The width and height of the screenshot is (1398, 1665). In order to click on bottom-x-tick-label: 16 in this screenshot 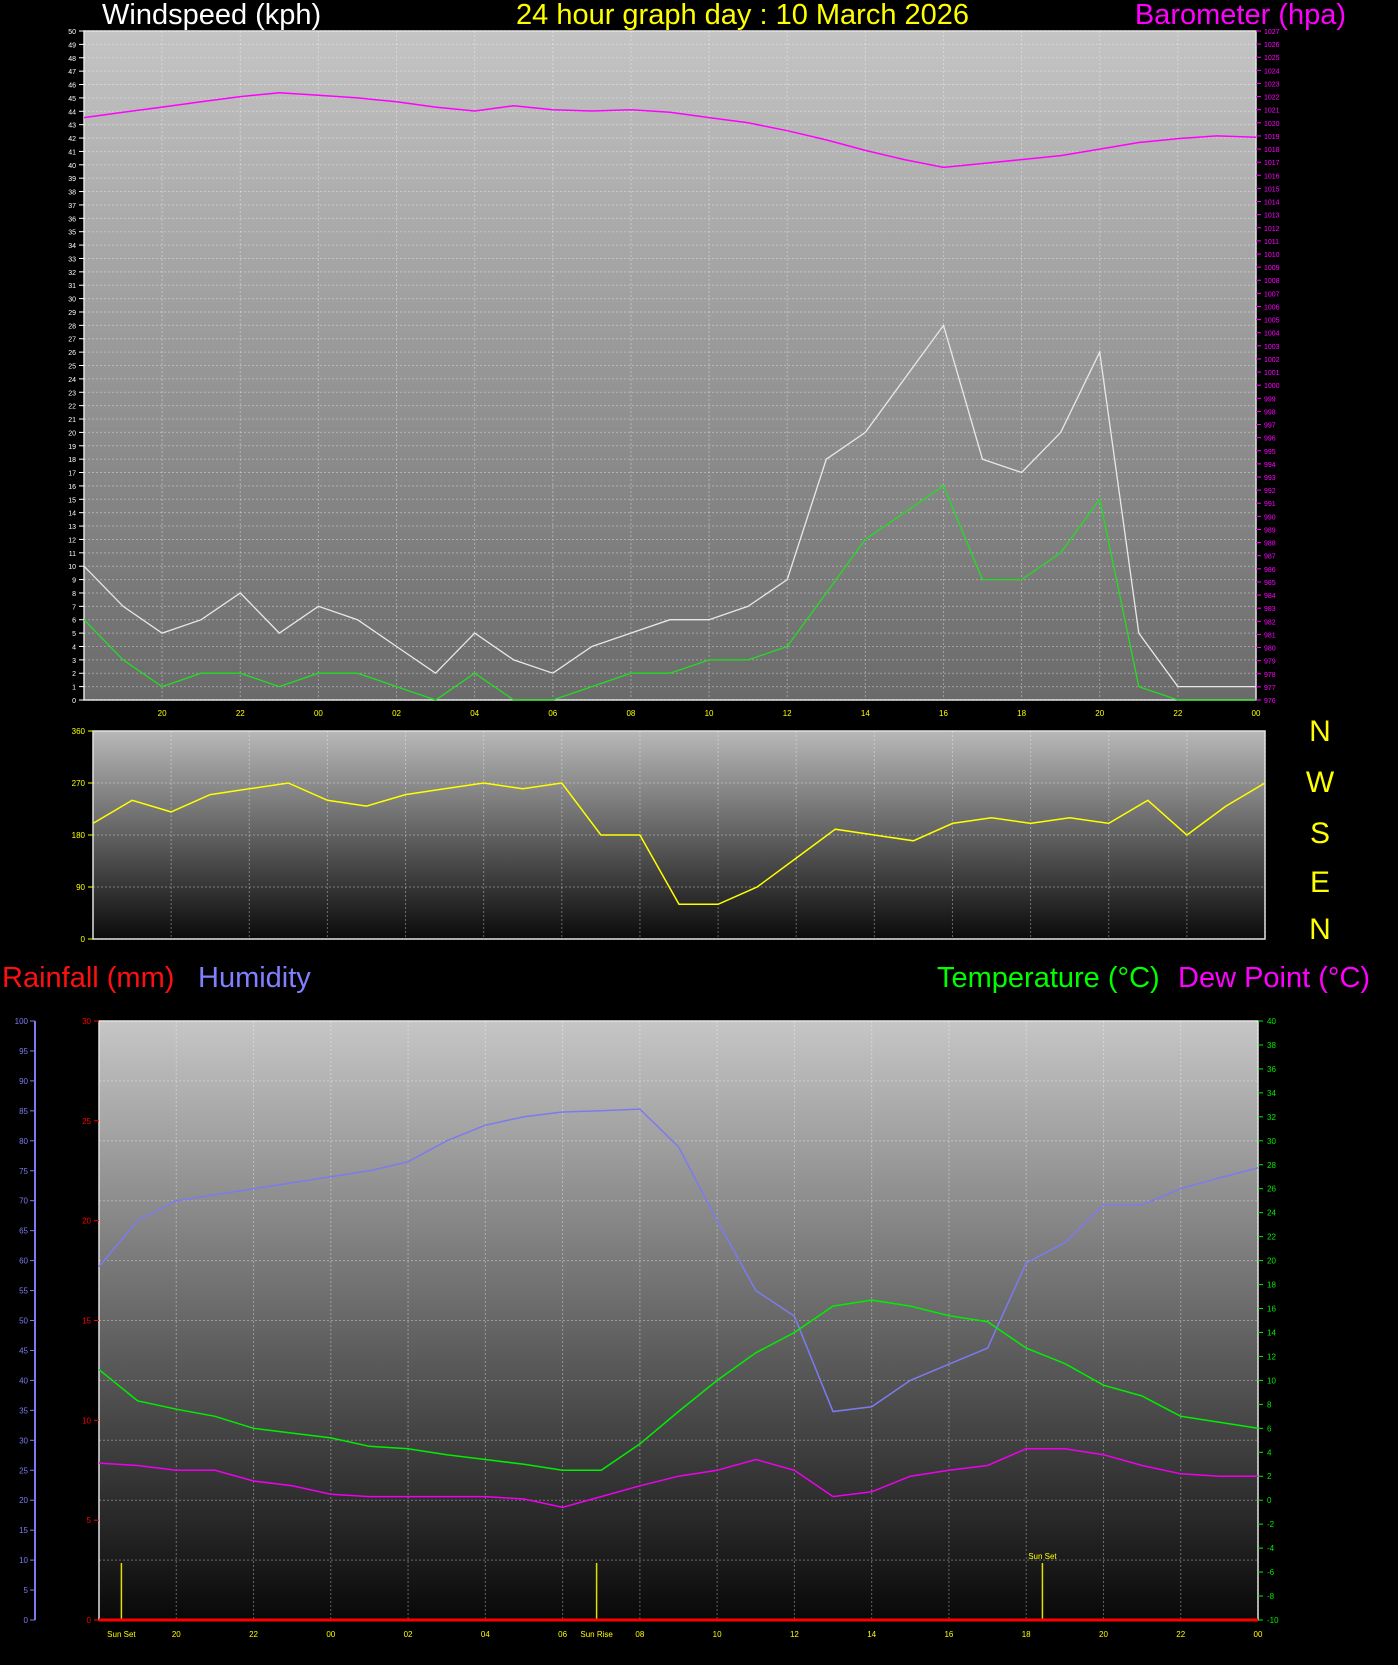, I will do `click(948, 1634)`.